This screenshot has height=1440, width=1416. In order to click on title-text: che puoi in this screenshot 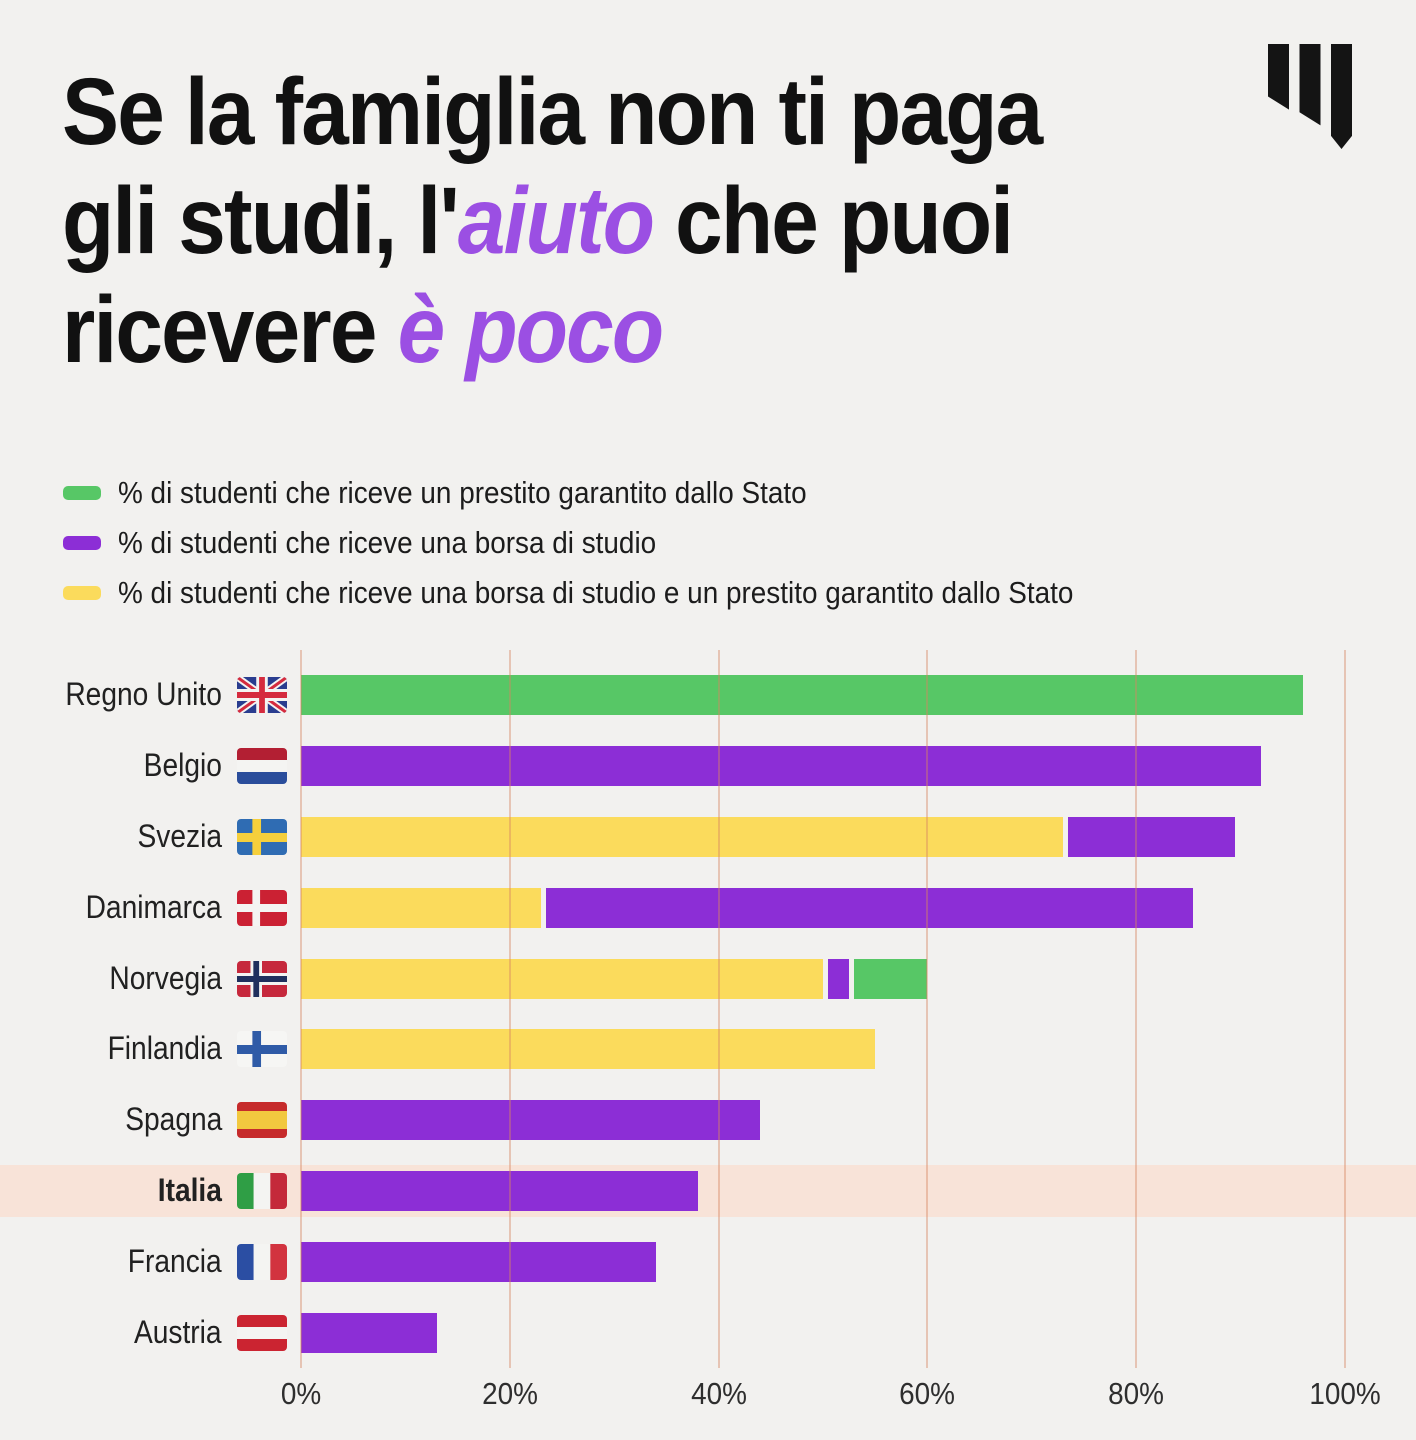, I will do `click(833, 221)`.